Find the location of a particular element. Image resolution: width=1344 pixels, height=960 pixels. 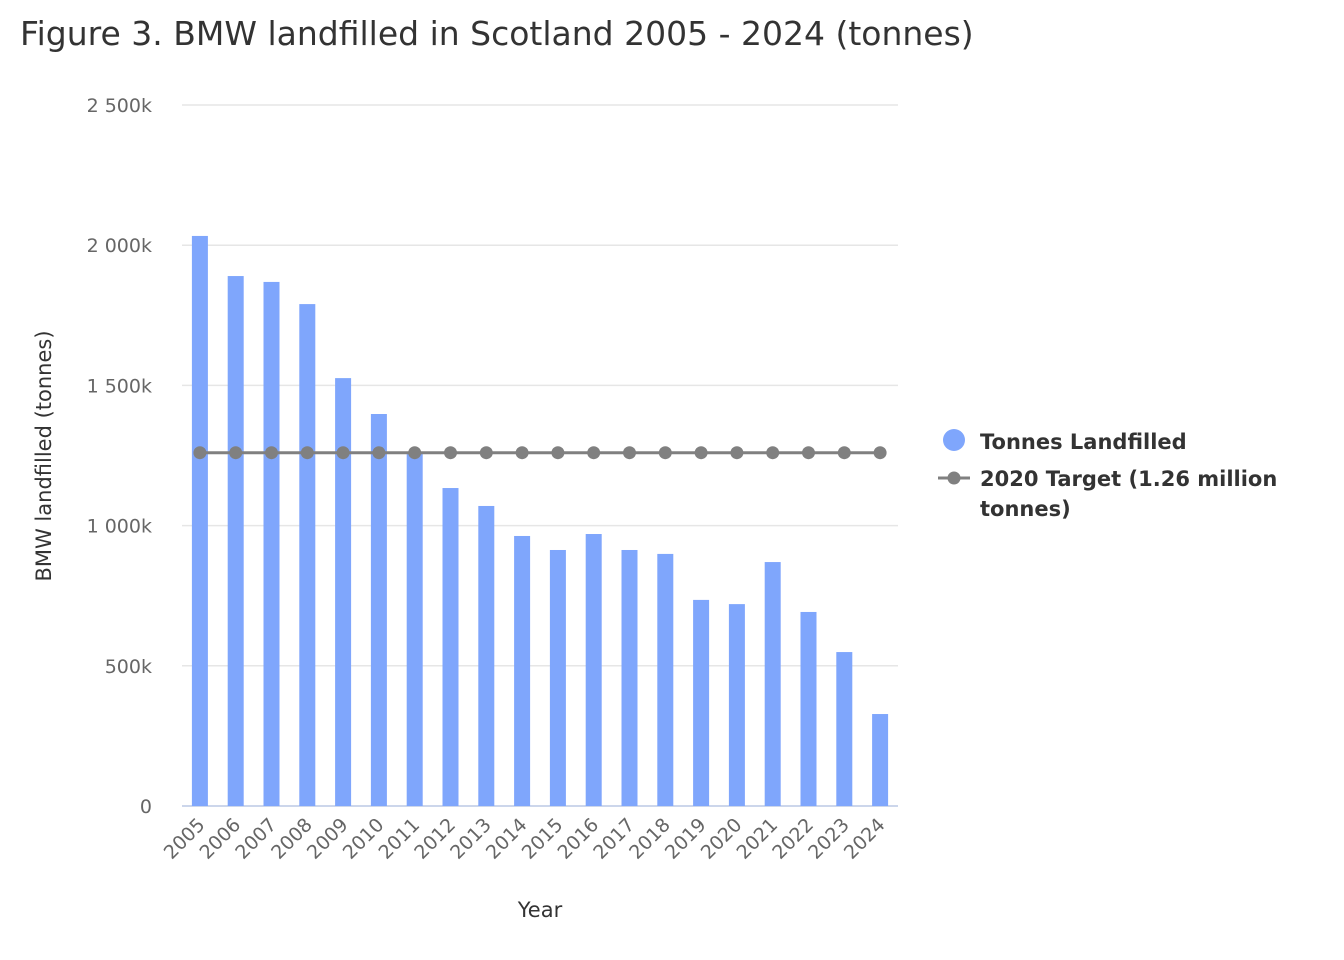

bar-2010 is located at coordinates (378, 610).